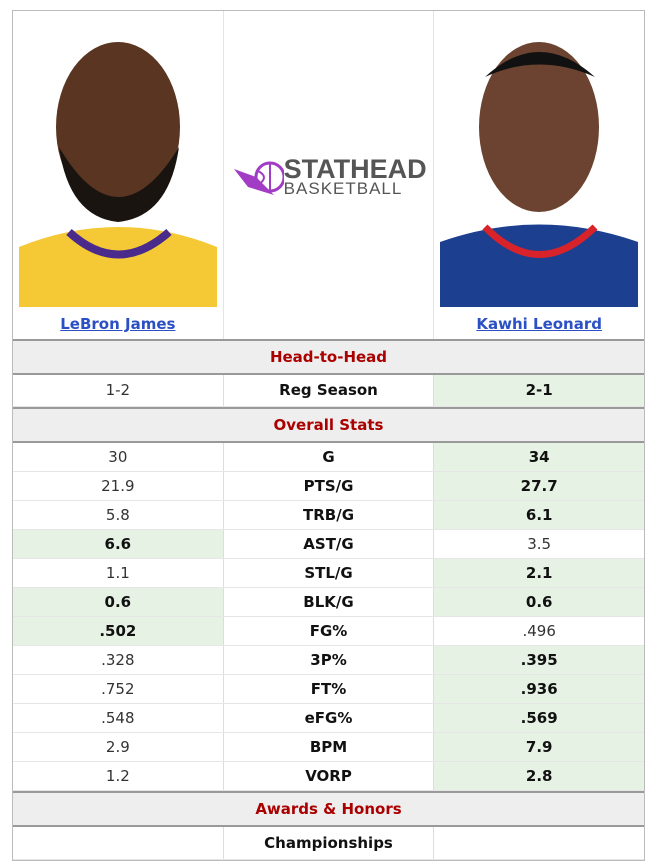 The height and width of the screenshot is (868, 660). I want to click on stat-label: TRB/G, so click(328, 515).